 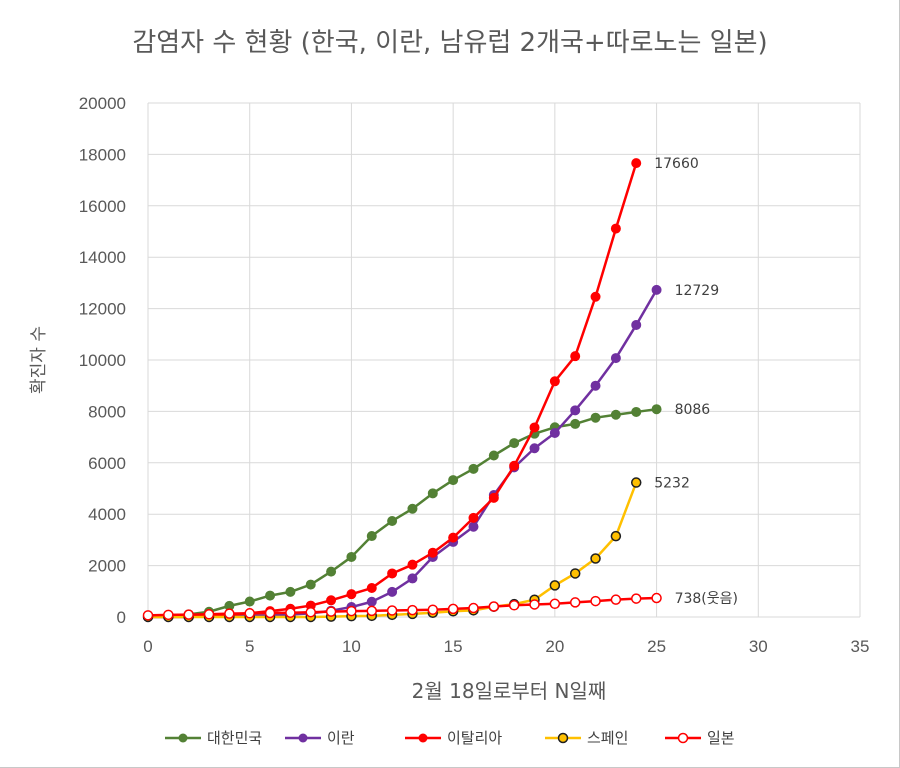 What do you see at coordinates (721, 738) in the screenshot?
I see `legend-label: 일본` at bounding box center [721, 738].